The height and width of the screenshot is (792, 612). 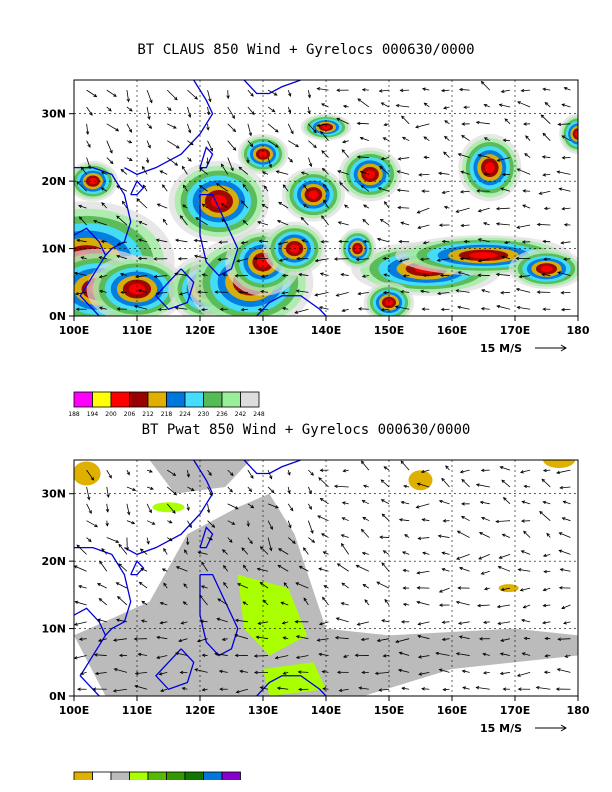 What do you see at coordinates (200, 710) in the screenshot?
I see `x-tick-label: 120E` at bounding box center [200, 710].